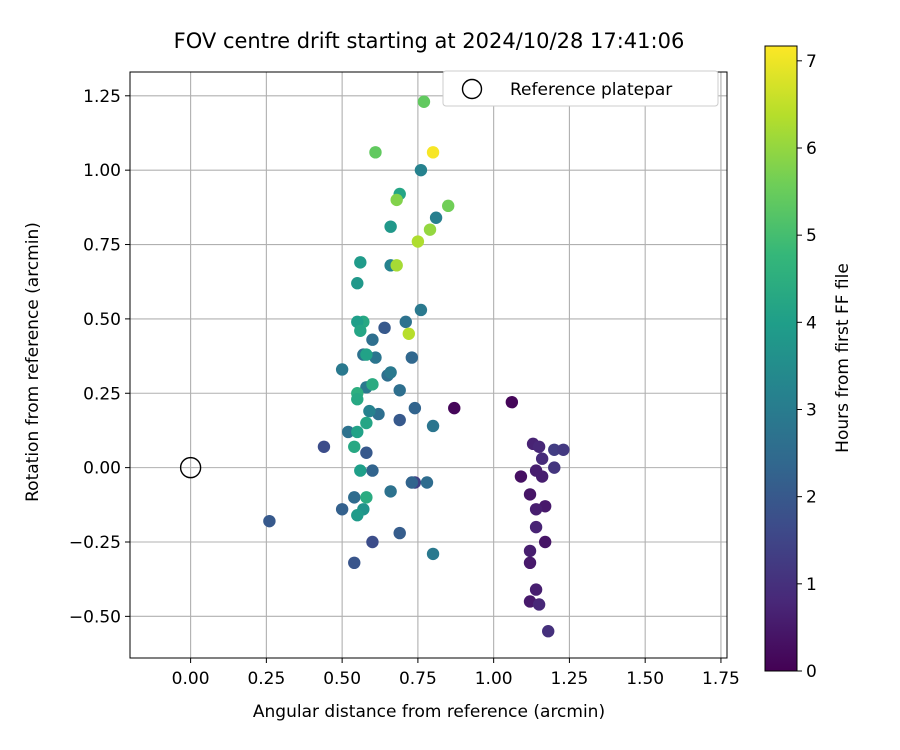 The image size is (900, 750). I want to click on colorbar-gradient, so click(781, 358).